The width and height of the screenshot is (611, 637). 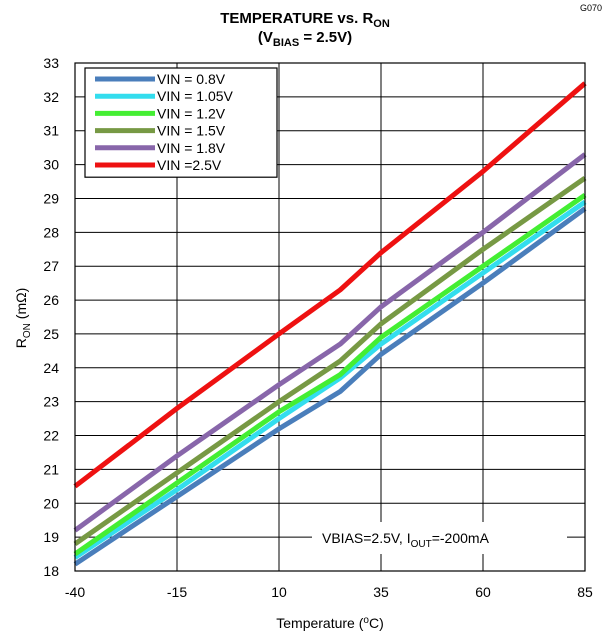 What do you see at coordinates (51, 232) in the screenshot?
I see `y-tick-label: 28` at bounding box center [51, 232].